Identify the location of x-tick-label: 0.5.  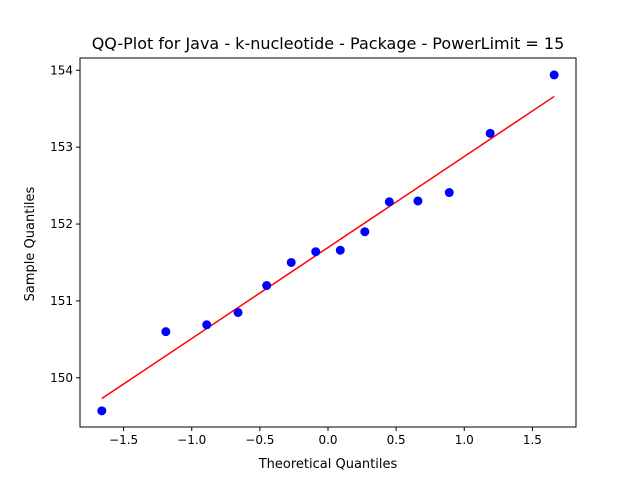
(396, 440).